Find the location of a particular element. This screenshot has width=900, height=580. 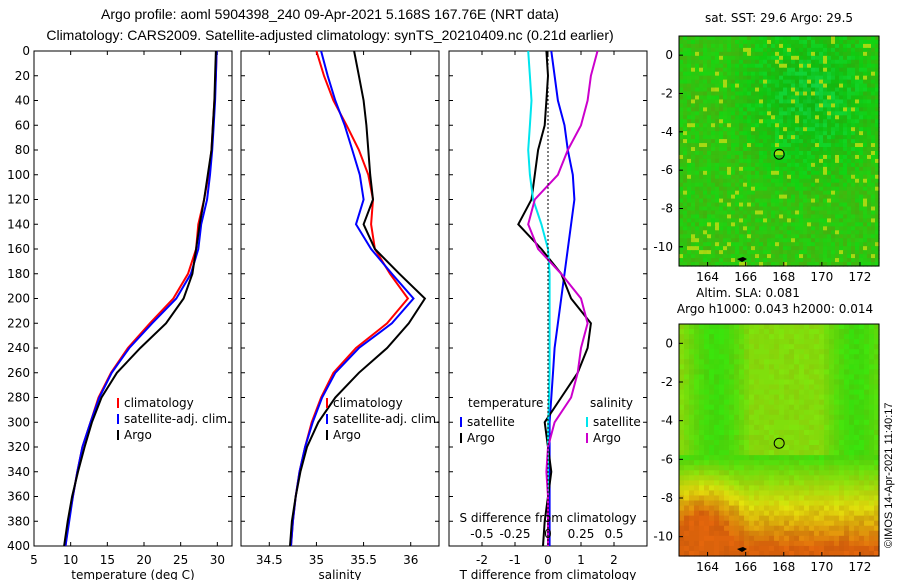

x-tick-label: 35 is located at coordinates (316, 560).